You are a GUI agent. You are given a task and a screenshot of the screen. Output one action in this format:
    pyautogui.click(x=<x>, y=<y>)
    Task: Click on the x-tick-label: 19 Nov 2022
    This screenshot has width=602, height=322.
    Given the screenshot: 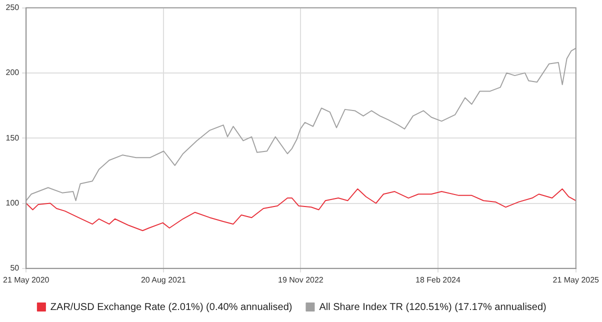 What is the action you would take?
    pyautogui.click(x=301, y=279)
    